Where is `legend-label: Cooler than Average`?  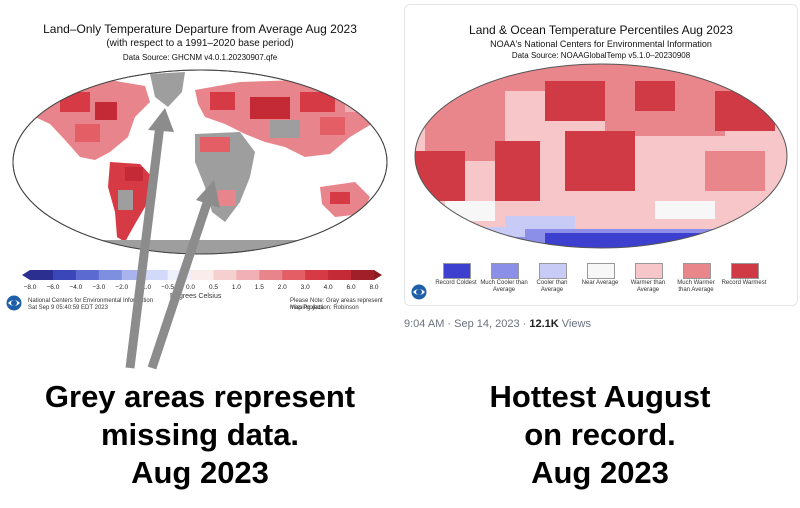
legend-label: Cooler than Average is located at coordinates (552, 286).